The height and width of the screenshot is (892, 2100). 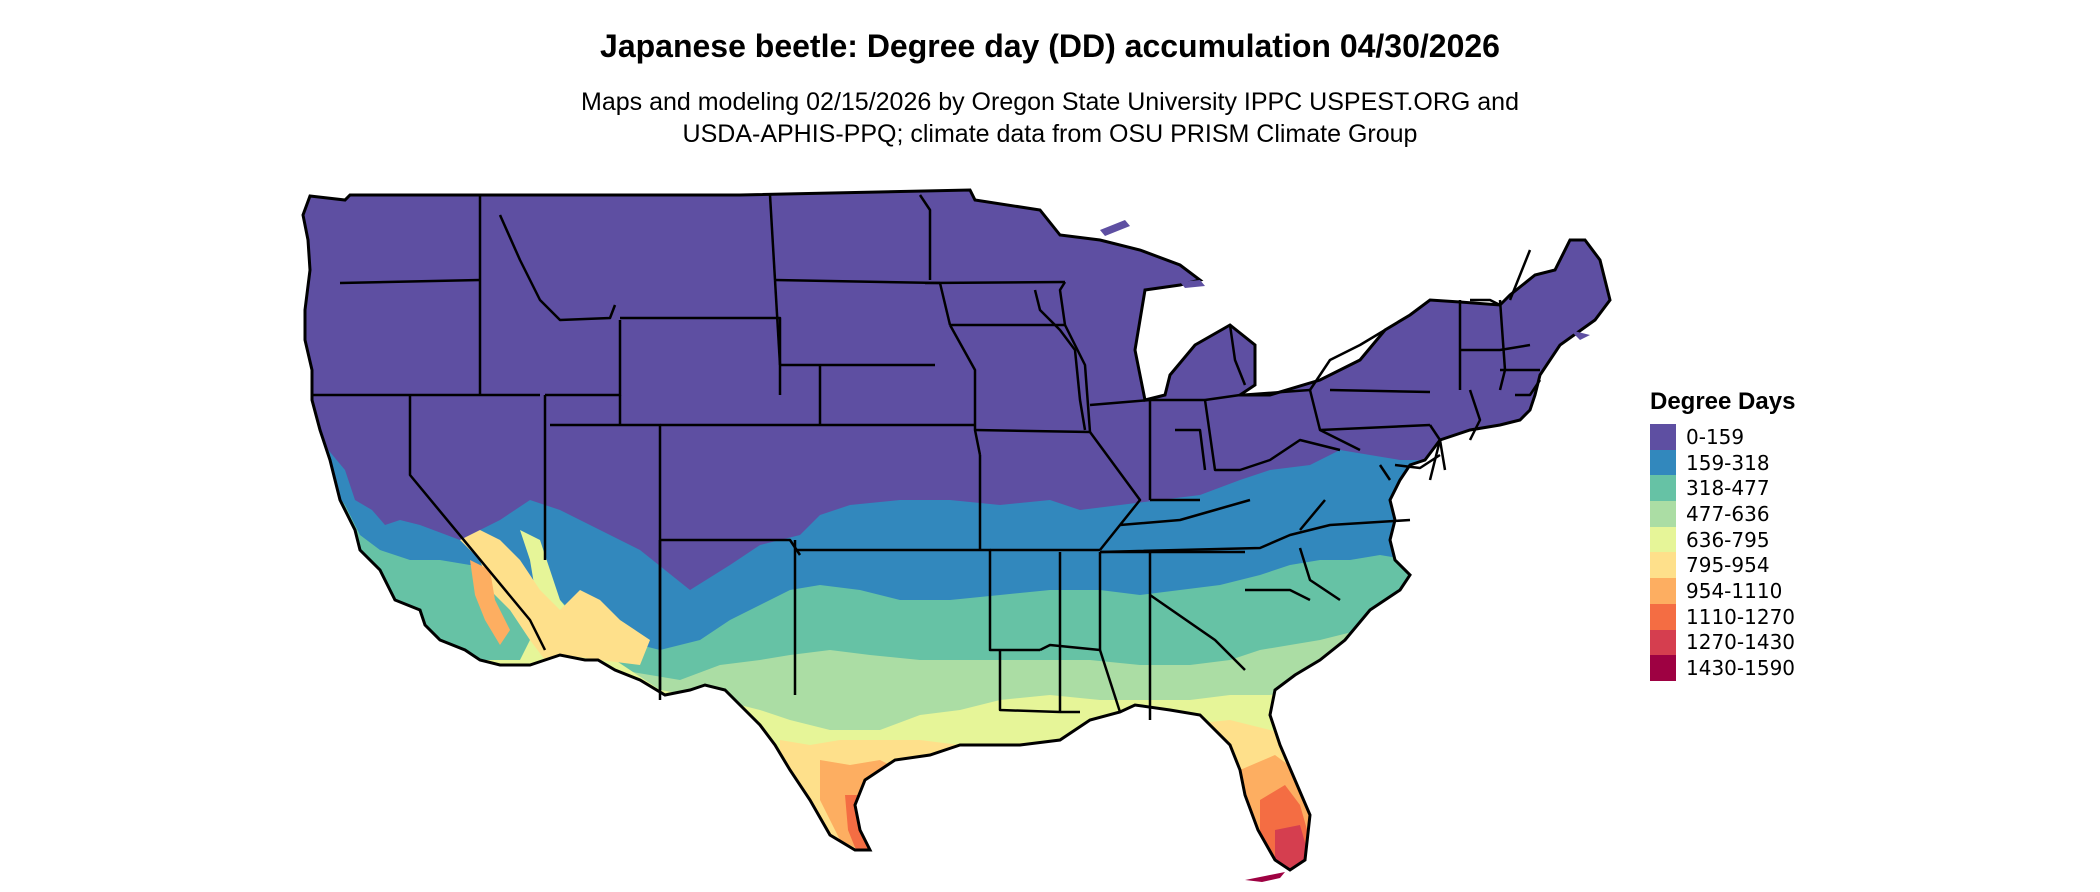 I want to click on legend-label: 954-1110, so click(x=1734, y=590).